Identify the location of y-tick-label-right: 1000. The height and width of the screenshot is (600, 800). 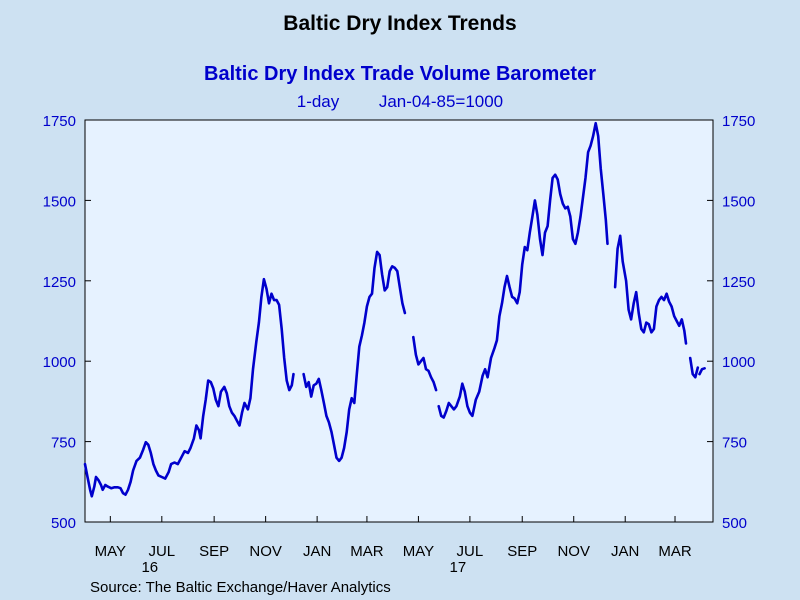
(738, 362).